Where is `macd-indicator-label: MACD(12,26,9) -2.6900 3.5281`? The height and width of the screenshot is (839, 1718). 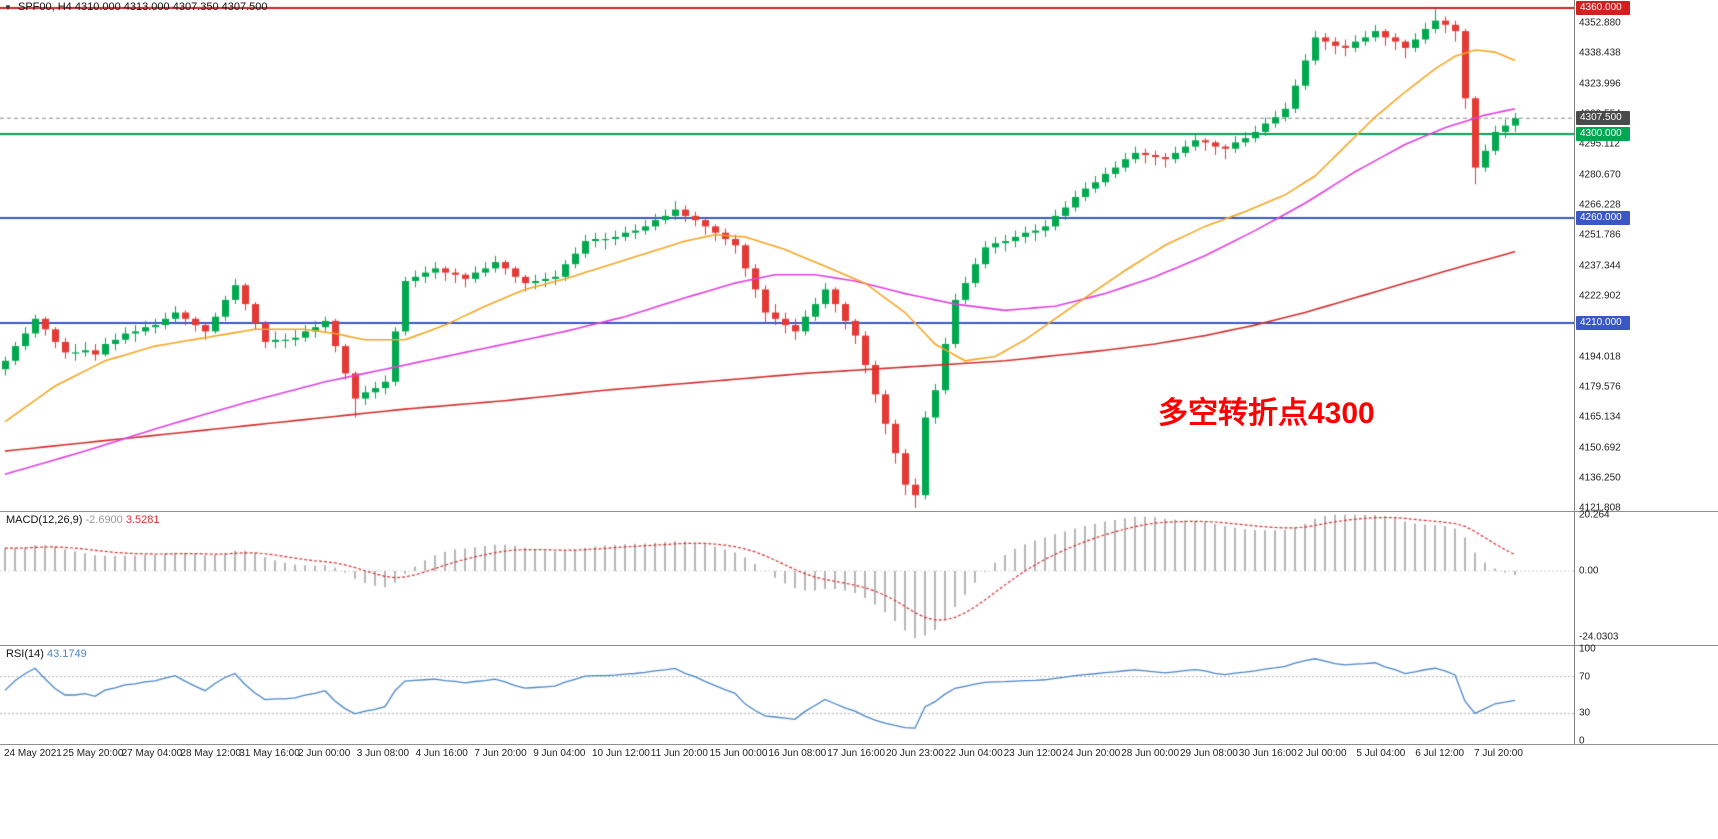 macd-indicator-label: MACD(12,26,9) -2.6900 3.5281 is located at coordinates (83, 520).